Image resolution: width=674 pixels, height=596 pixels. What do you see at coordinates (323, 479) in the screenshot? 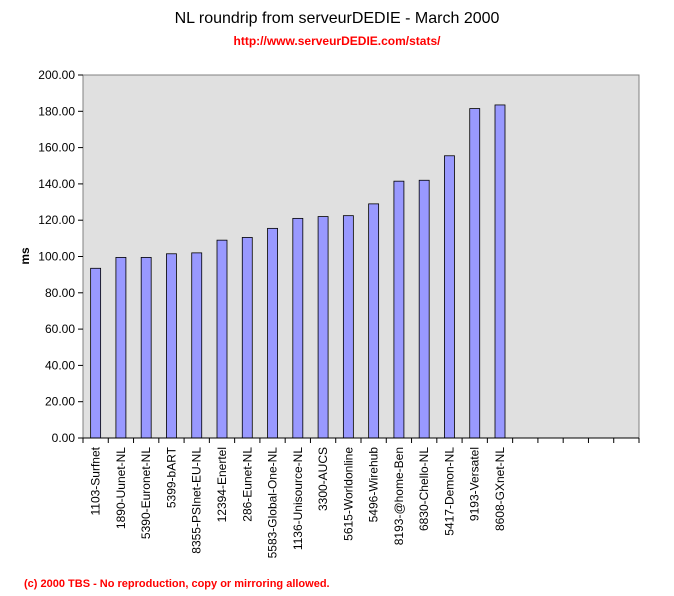
I see `x-tick-label: 3300-AUCS` at bounding box center [323, 479].